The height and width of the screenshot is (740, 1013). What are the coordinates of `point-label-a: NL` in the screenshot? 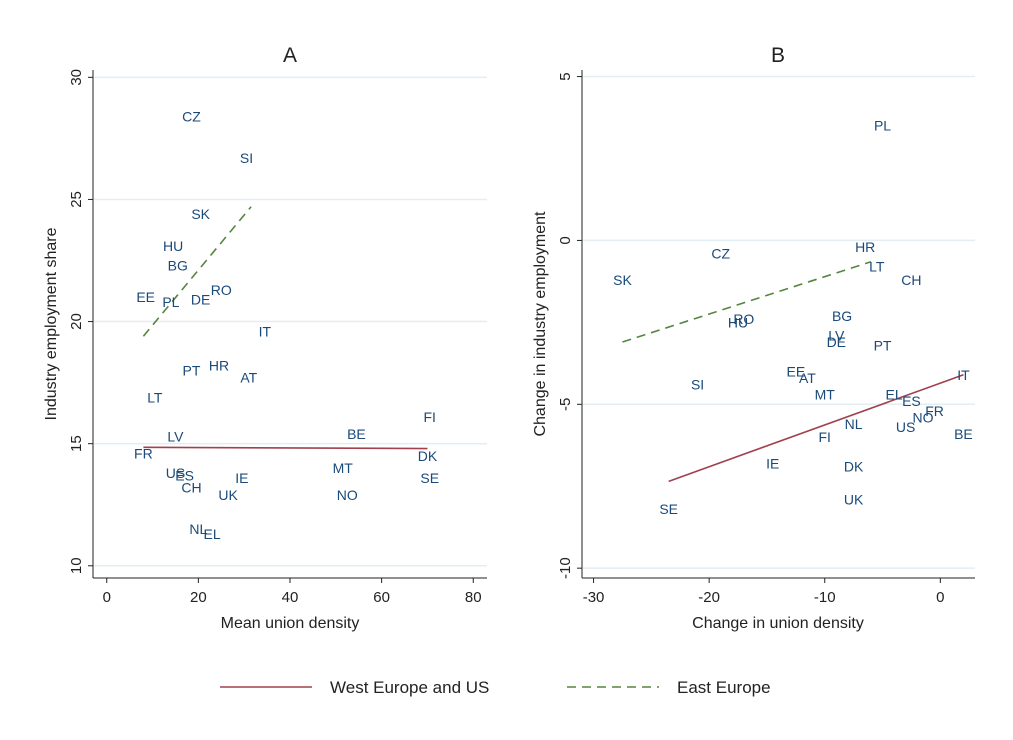 It's located at (198, 529).